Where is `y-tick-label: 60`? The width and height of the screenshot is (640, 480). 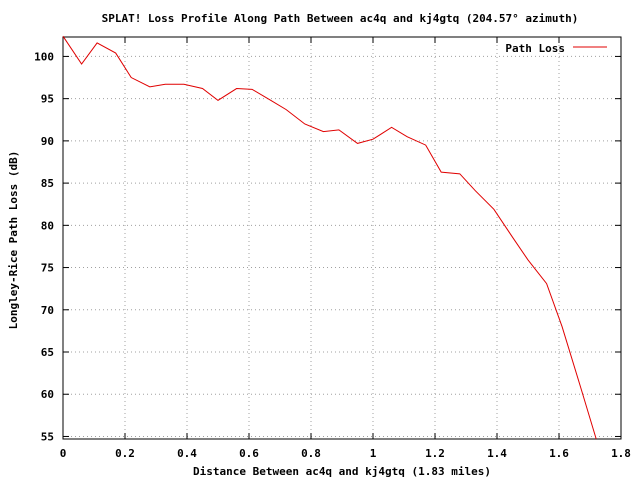 y-tick-label: 60 is located at coordinates (47, 394).